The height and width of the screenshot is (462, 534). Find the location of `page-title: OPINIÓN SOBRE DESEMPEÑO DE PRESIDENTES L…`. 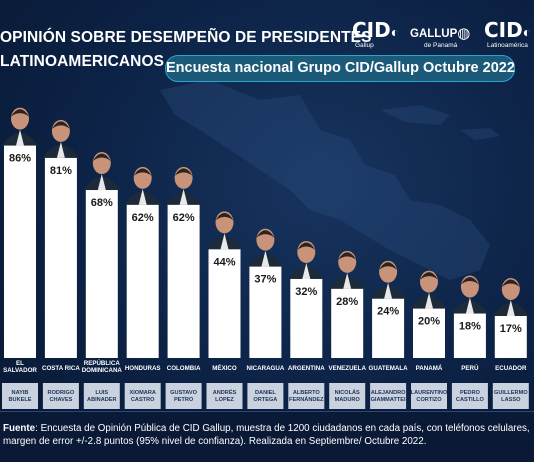

page-title: OPINIÓN SOBRE DESEMPEÑO DE PRESIDENTES L… is located at coordinates (185, 50).